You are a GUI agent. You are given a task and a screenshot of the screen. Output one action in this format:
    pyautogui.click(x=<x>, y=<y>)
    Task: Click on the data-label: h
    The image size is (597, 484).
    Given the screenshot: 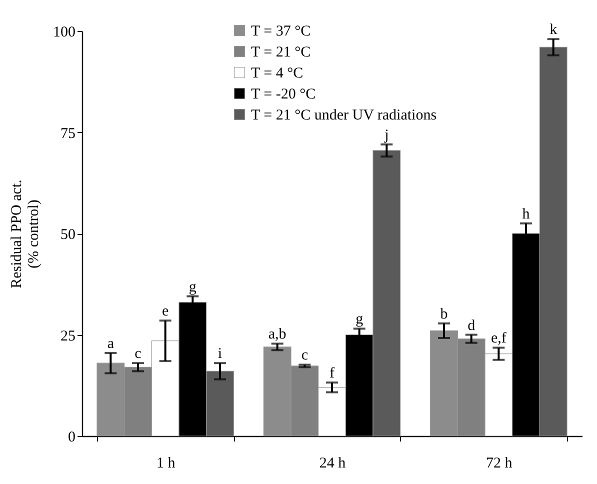 What is the action you would take?
    pyautogui.click(x=526, y=214)
    